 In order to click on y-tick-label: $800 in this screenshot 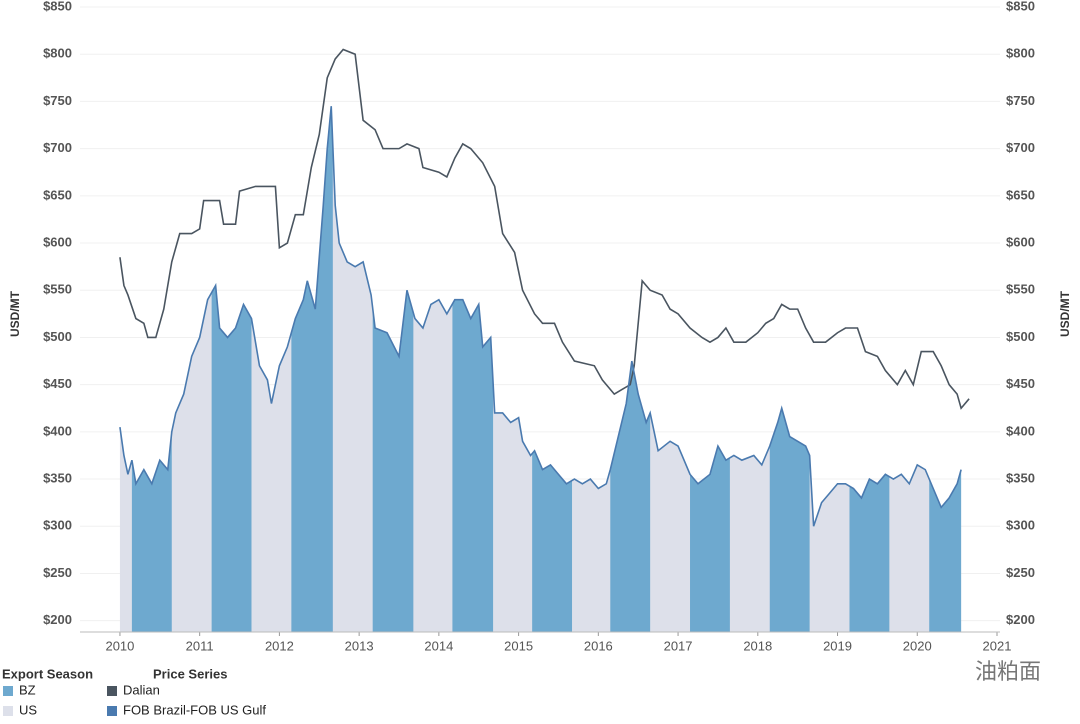, I will do `click(57, 53)`.